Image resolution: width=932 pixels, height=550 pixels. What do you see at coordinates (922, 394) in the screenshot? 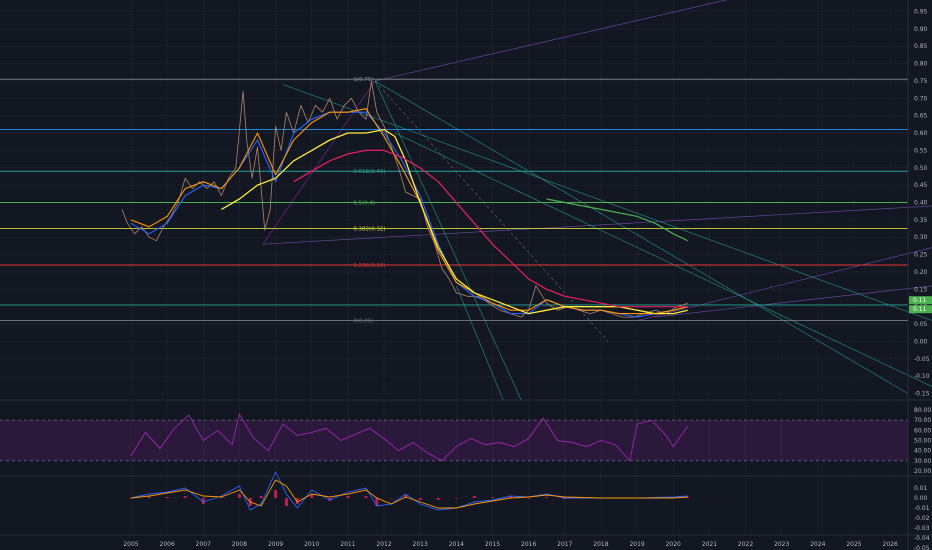
I see `y-tick-label: -0.15` at bounding box center [922, 394].